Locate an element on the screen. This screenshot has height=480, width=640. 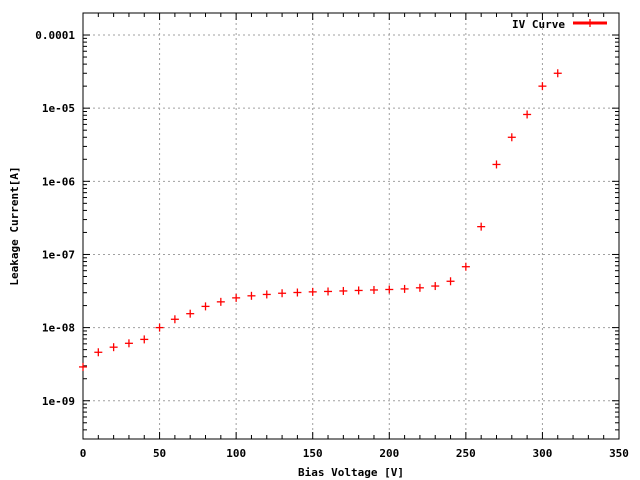
x-tick-label: 150 is located at coordinates (313, 453).